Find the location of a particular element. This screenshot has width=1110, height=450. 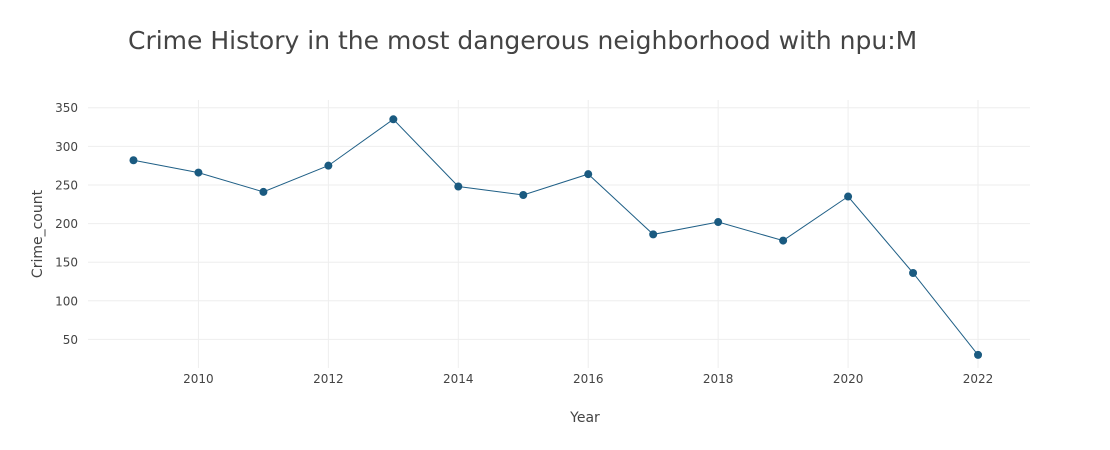

x-tick-label: 2012 is located at coordinates (328, 379).